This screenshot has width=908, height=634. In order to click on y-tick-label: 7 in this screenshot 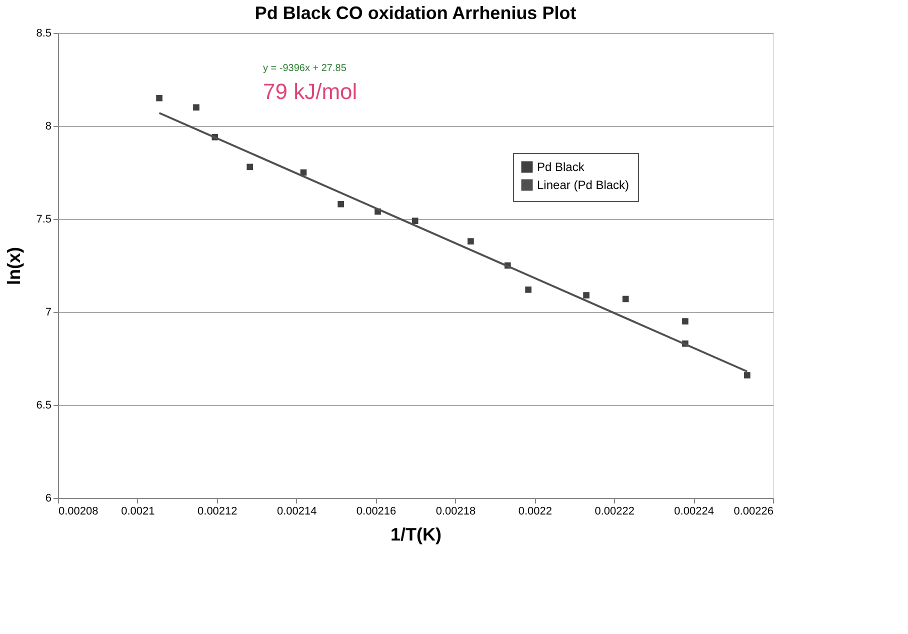, I will do `click(48, 312)`.